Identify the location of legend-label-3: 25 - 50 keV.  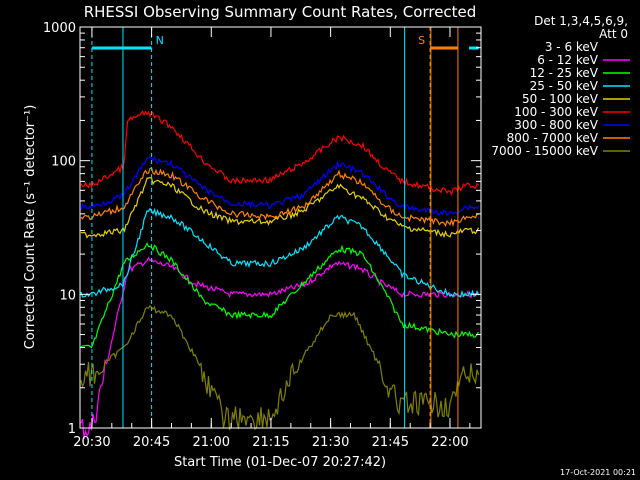
(564, 86).